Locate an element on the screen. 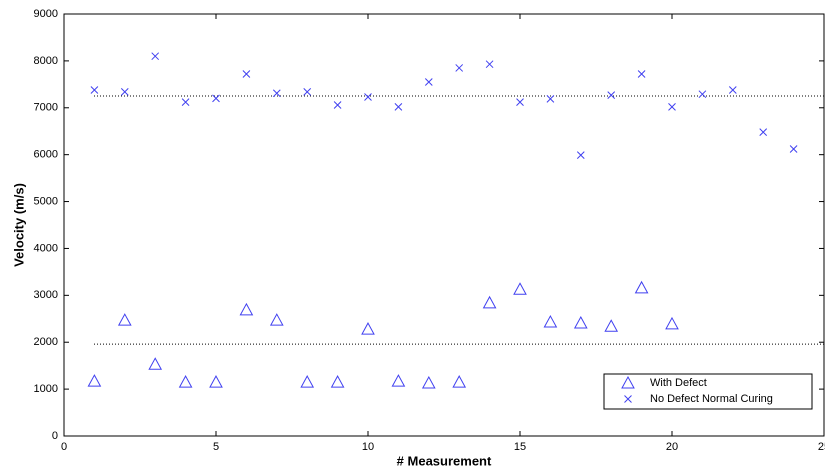 The width and height of the screenshot is (825, 471). x-tick-label: 15 is located at coordinates (520, 447).